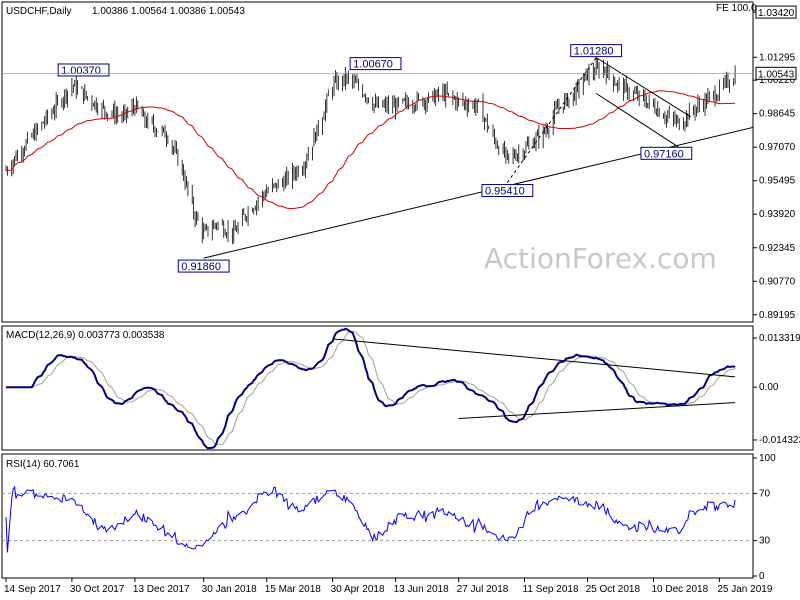 This screenshot has width=800, height=600. Describe the element at coordinates (613, 589) in the screenshot. I see `x-tick-label: 25 Oct 2018` at that location.